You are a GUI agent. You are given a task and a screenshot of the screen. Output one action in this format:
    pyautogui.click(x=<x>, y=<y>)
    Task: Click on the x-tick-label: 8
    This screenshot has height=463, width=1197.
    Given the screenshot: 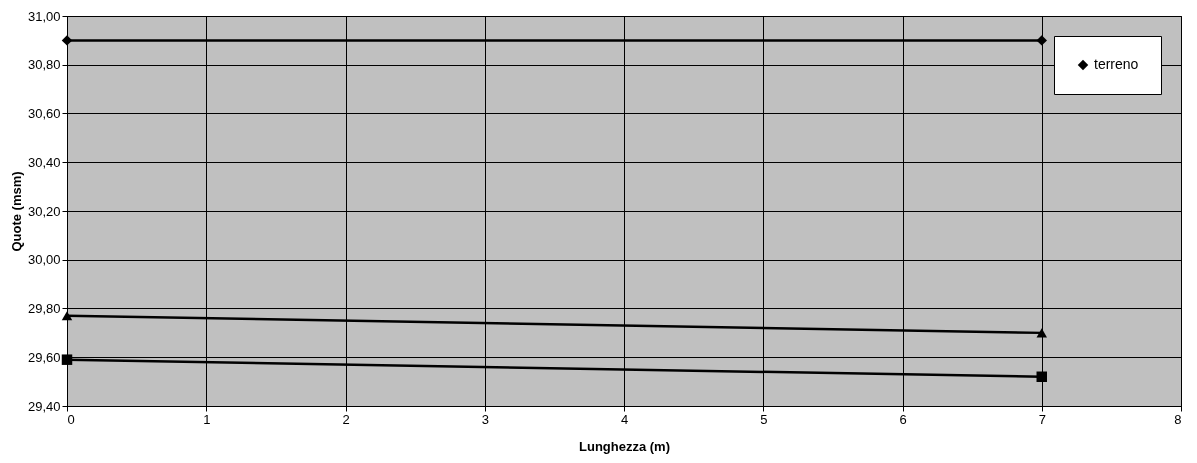 What is the action you would take?
    pyautogui.click(x=1178, y=419)
    